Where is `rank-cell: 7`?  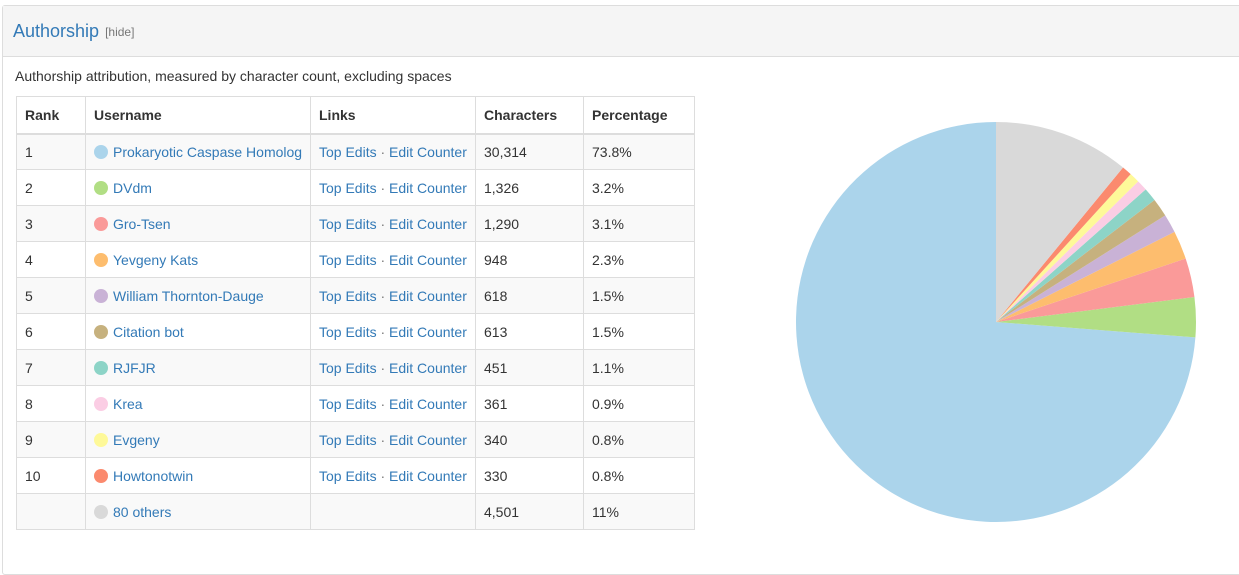
rank-cell: 7 is located at coordinates (51, 367).